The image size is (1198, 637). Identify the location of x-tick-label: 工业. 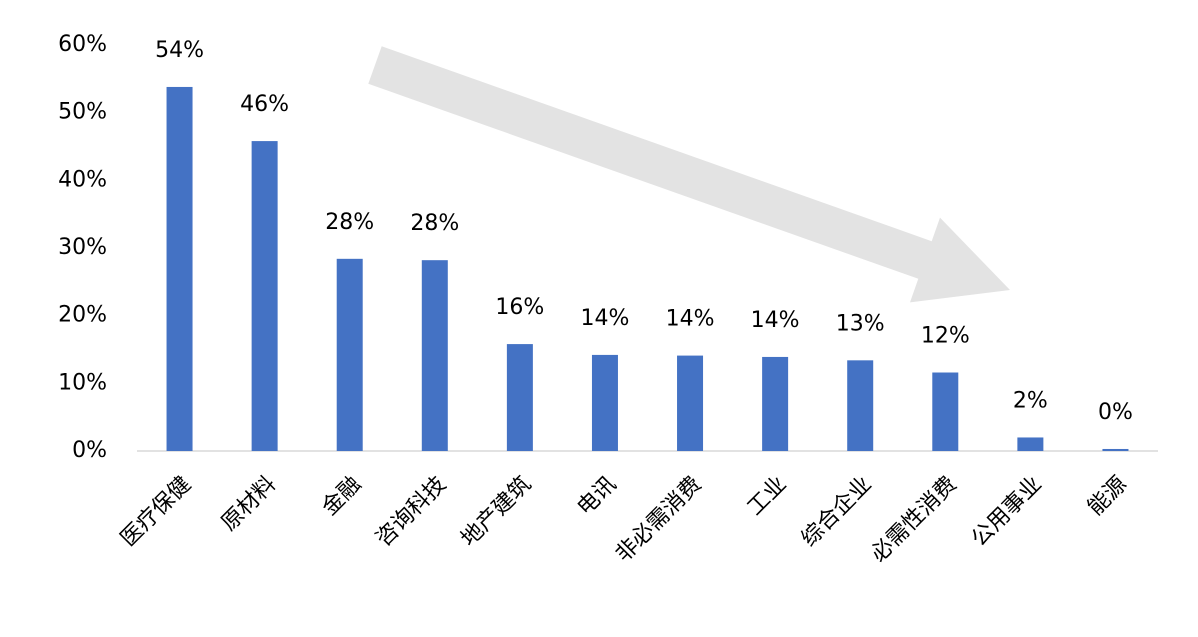
(767, 496).